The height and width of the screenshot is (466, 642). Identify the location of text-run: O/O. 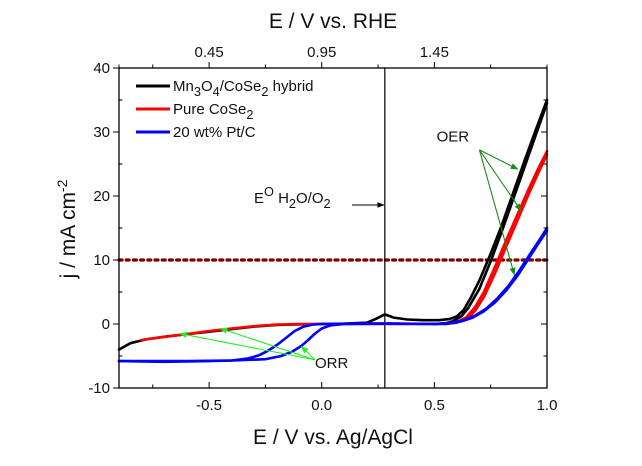
(310, 198).